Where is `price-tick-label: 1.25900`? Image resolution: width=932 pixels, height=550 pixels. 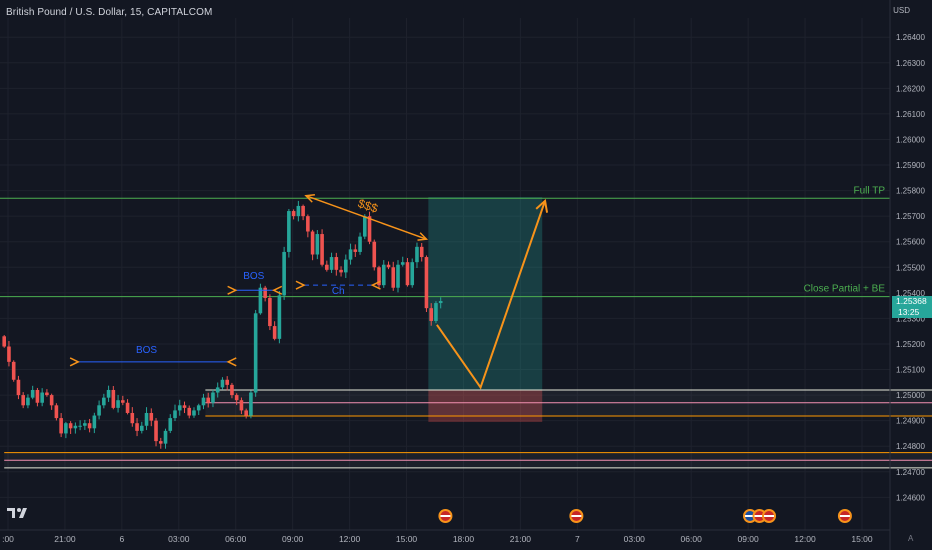 price-tick-label: 1.25900 is located at coordinates (910, 165).